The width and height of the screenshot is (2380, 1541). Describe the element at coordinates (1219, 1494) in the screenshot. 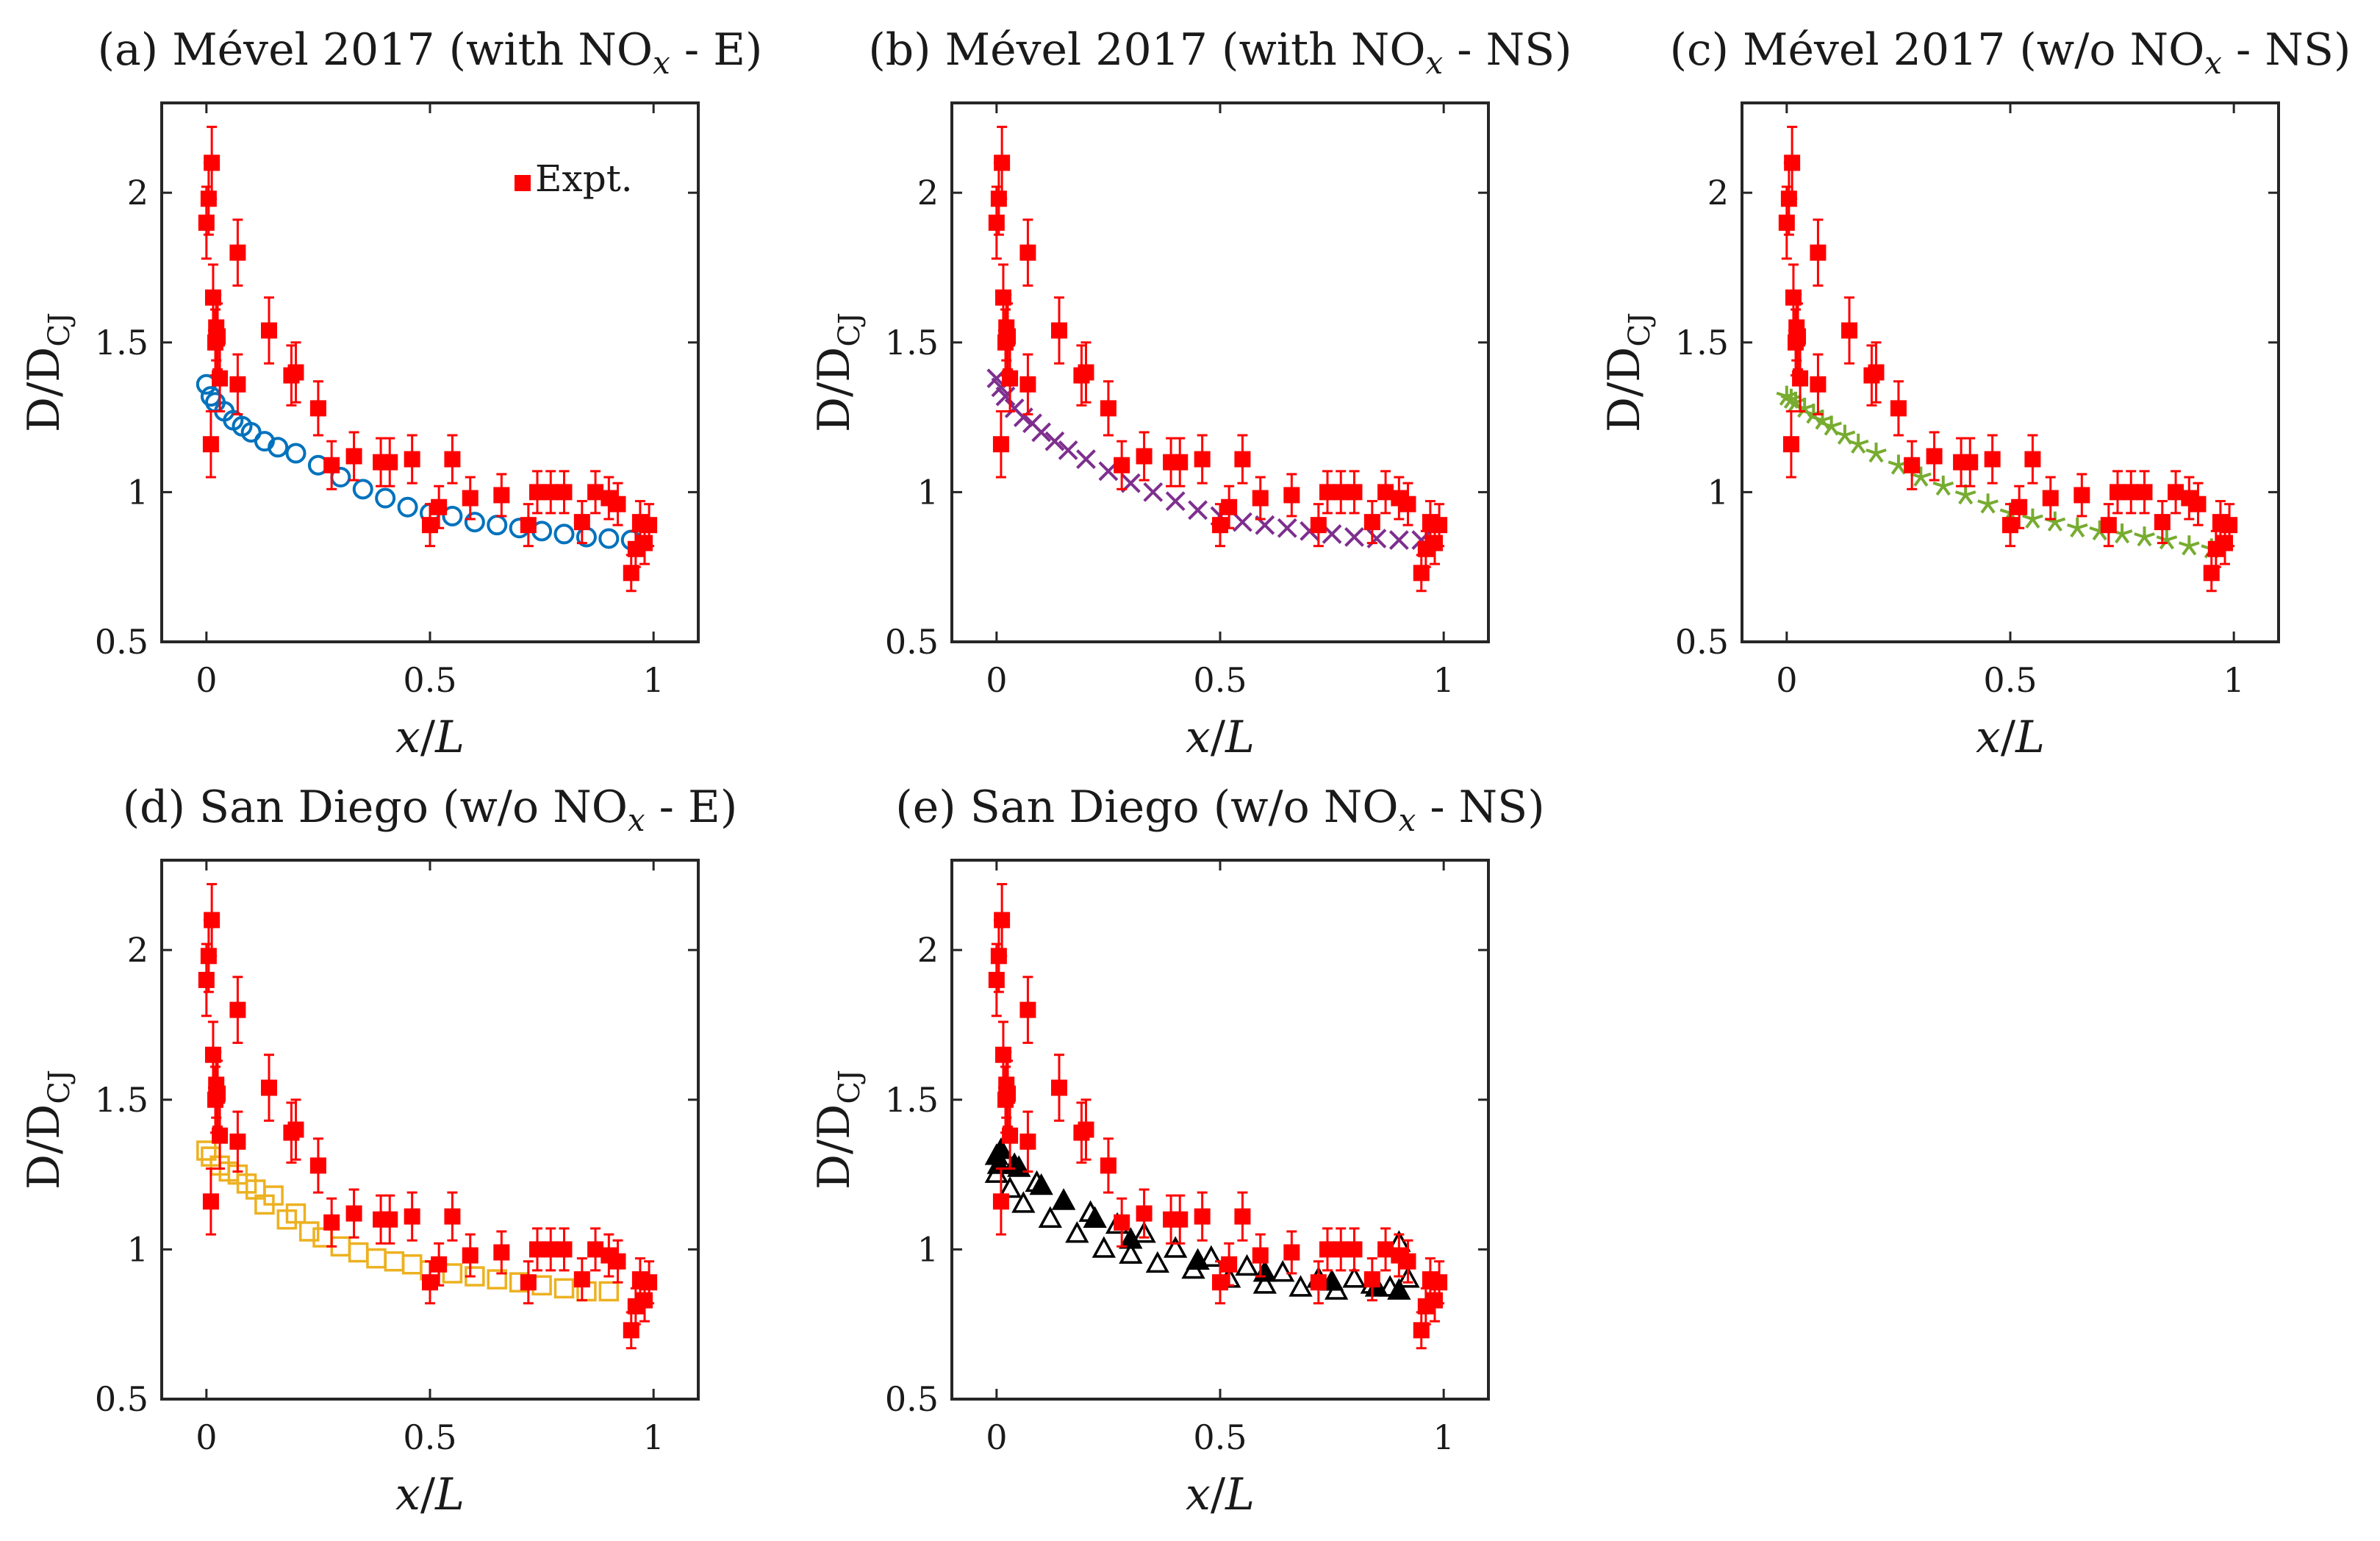

I see `x-label-sep: /` at that location.